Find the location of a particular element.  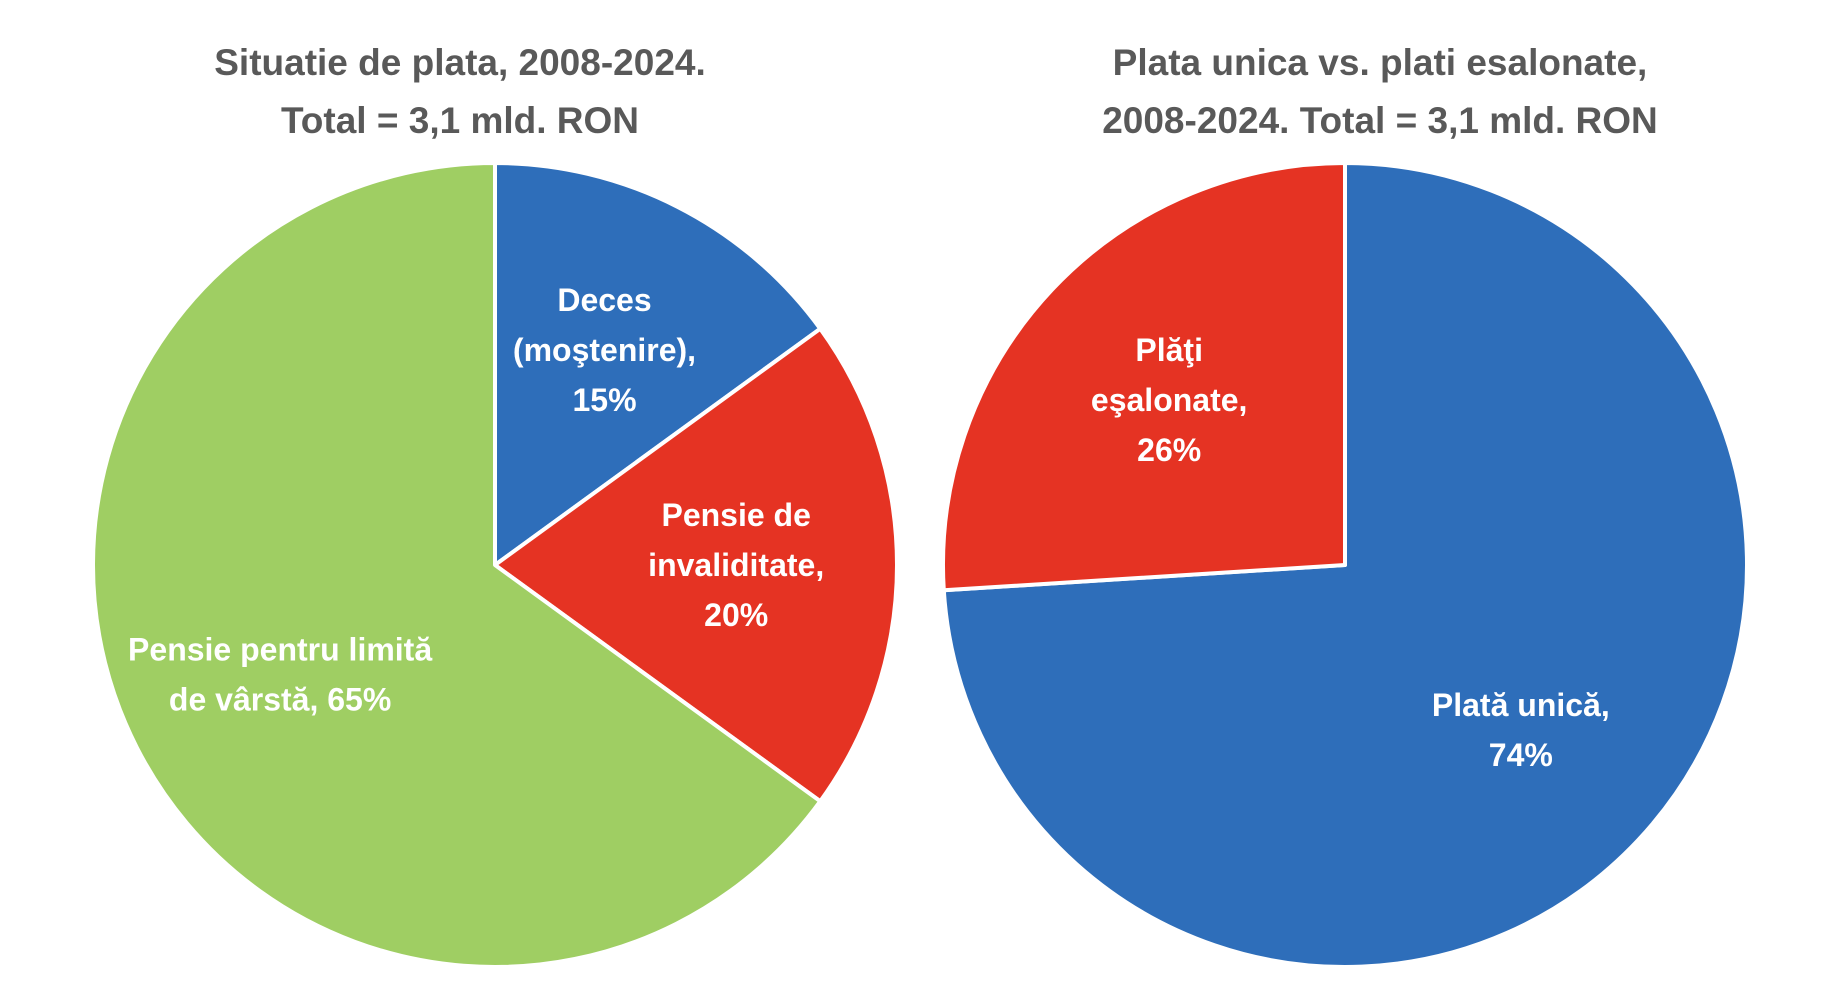

slice-data-label: Pensie de invaliditate, 20% is located at coordinates (736, 565).